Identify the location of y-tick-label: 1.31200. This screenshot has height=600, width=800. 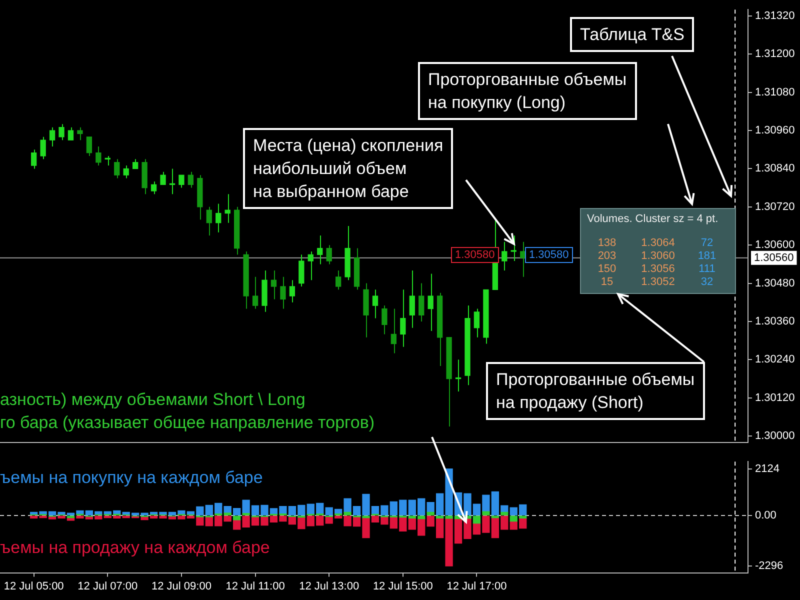
(775, 54).